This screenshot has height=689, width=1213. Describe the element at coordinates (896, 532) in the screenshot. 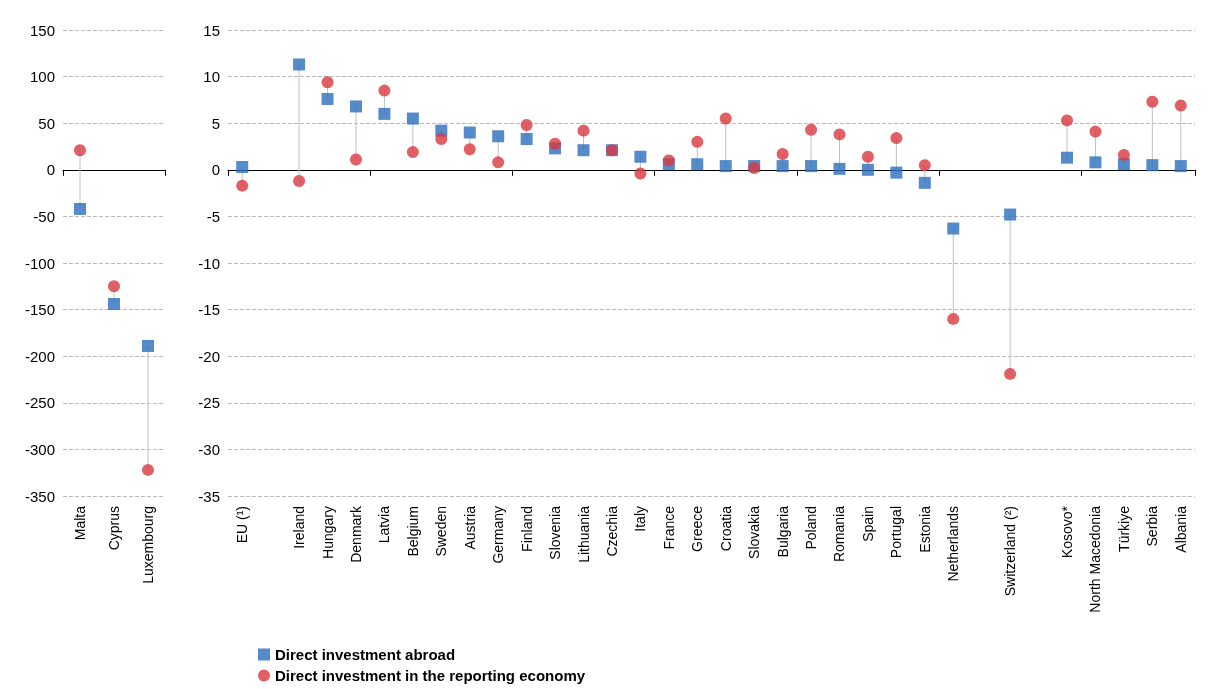

I see `x-tick-label: Portugal` at that location.